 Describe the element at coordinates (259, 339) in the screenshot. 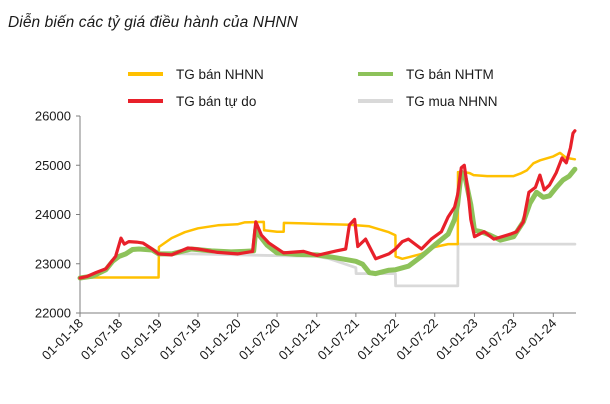

I see `x-tick-label: 01-07-20` at that location.